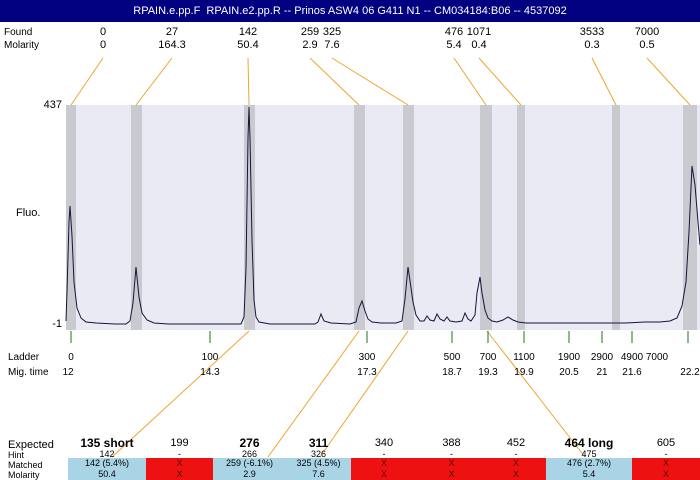 This screenshot has height=480, width=700. What do you see at coordinates (179, 443) in the screenshot?
I see `expected-value: 199` at bounding box center [179, 443].